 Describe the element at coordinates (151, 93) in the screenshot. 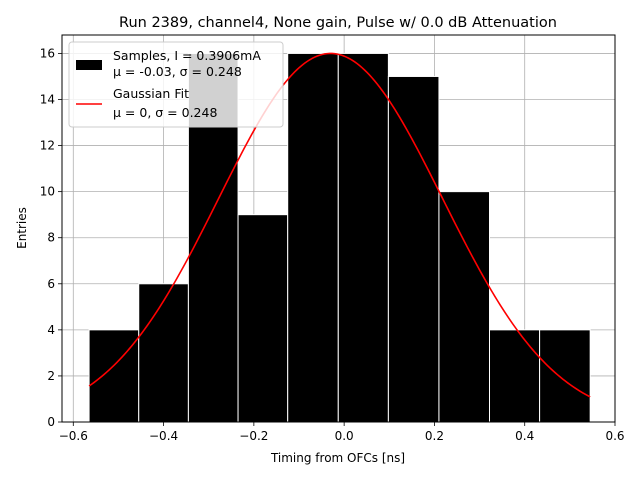

I see `legend-fit-label: Gaussian Fit` at that location.